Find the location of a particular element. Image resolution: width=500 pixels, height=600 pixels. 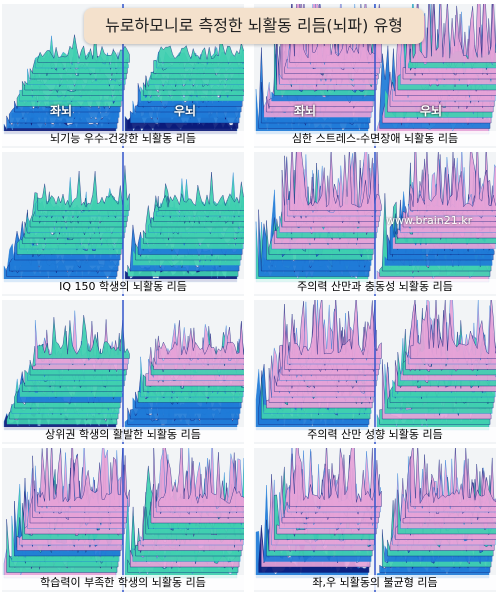

panel-caption: 심한 스트레스-수면장애 뇌활동 리듬 is located at coordinates (375, 138).